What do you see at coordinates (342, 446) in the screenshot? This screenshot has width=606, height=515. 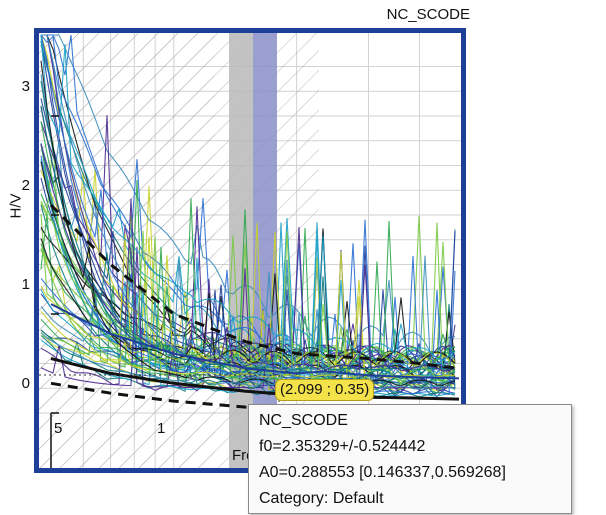 I see `tooltip-f0: f0=2.35329+/-0.524442` at bounding box center [342, 446].